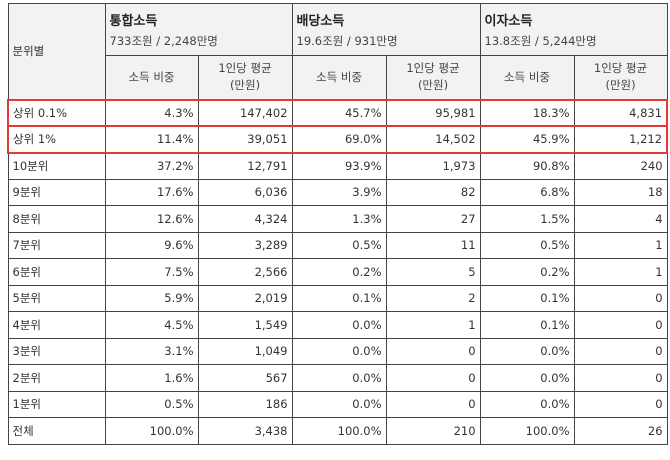 The height and width of the screenshot is (460, 670). I want to click on table-row: 1분위 0.5% 186 0.0% 0 0.0% 0, so click(337, 404).